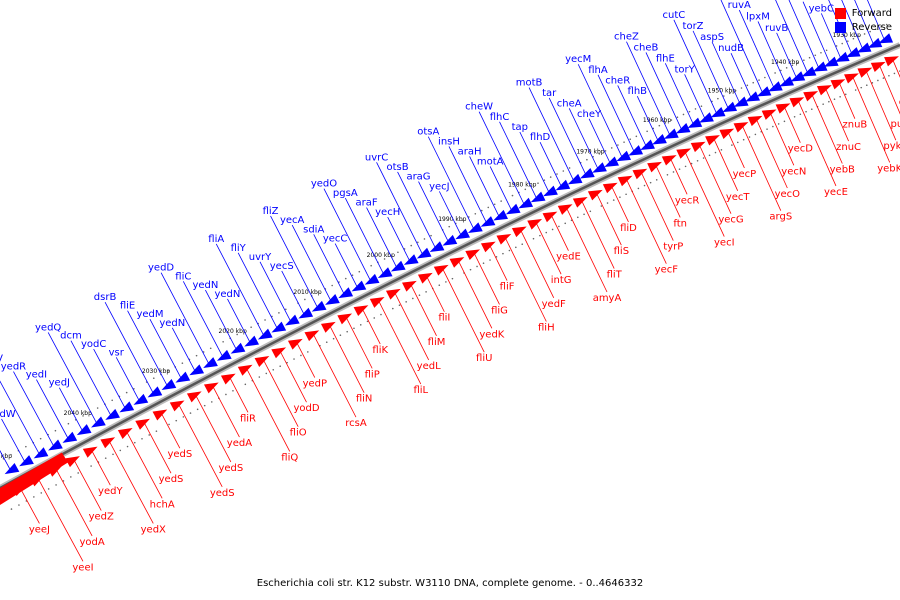 The image size is (900, 600). Describe the element at coordinates (315, 384) in the screenshot. I see `forward-gene-label: yedP` at that location.